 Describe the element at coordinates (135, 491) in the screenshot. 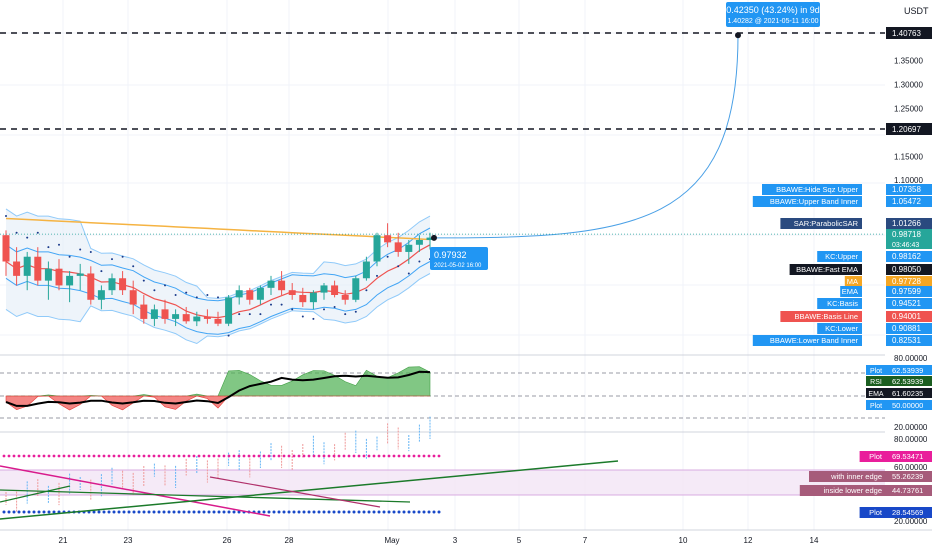

I see `magenta-trendline` at that location.